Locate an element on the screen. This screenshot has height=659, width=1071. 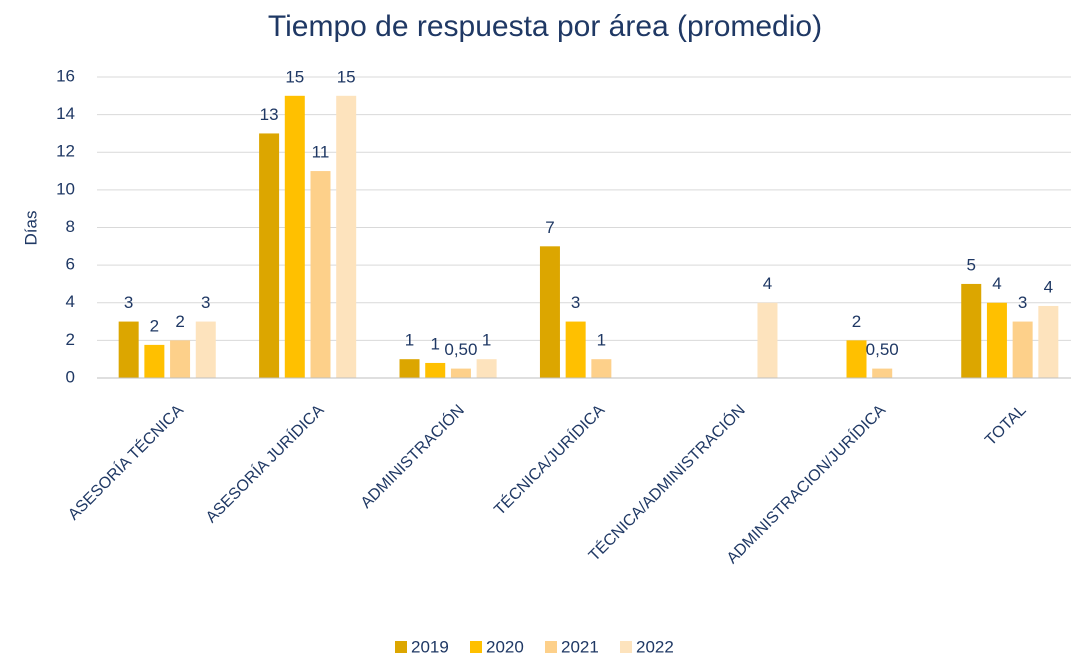
chart-title: Tiempo de respuesta por área (promedio) is located at coordinates (545, 26).